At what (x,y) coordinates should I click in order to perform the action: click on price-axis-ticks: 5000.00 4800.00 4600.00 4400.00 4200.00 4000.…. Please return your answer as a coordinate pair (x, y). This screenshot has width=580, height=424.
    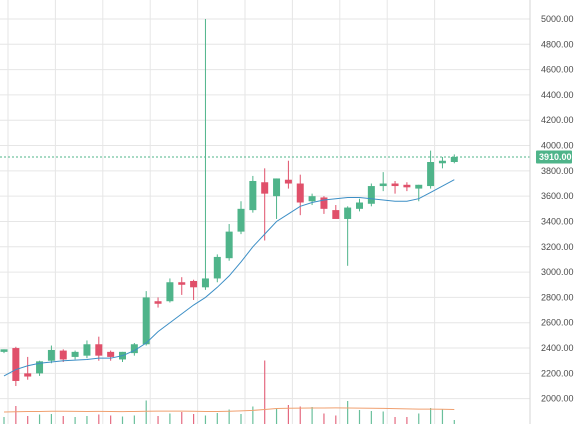
    Looking at the image, I should click on (557, 209).